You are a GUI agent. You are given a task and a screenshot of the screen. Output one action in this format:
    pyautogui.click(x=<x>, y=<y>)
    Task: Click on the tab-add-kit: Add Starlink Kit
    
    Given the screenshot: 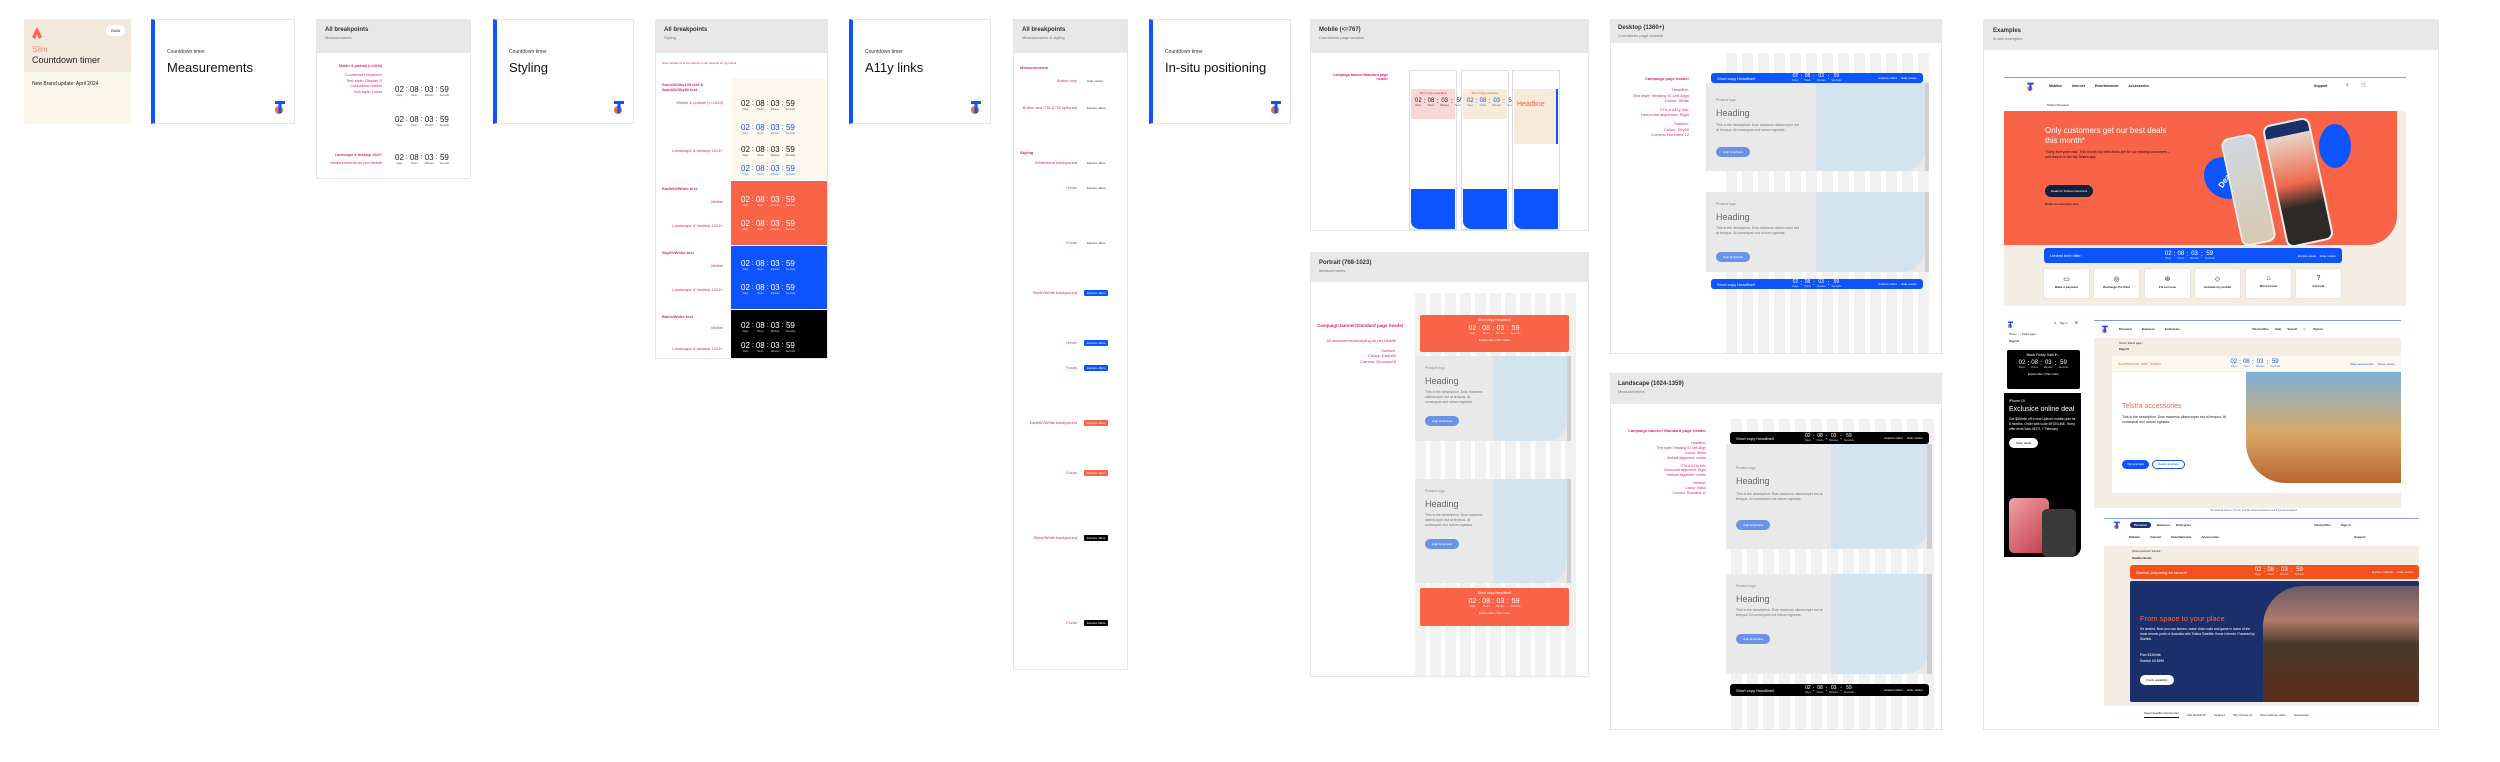 What is the action you would take?
    pyautogui.click(x=2196, y=714)
    